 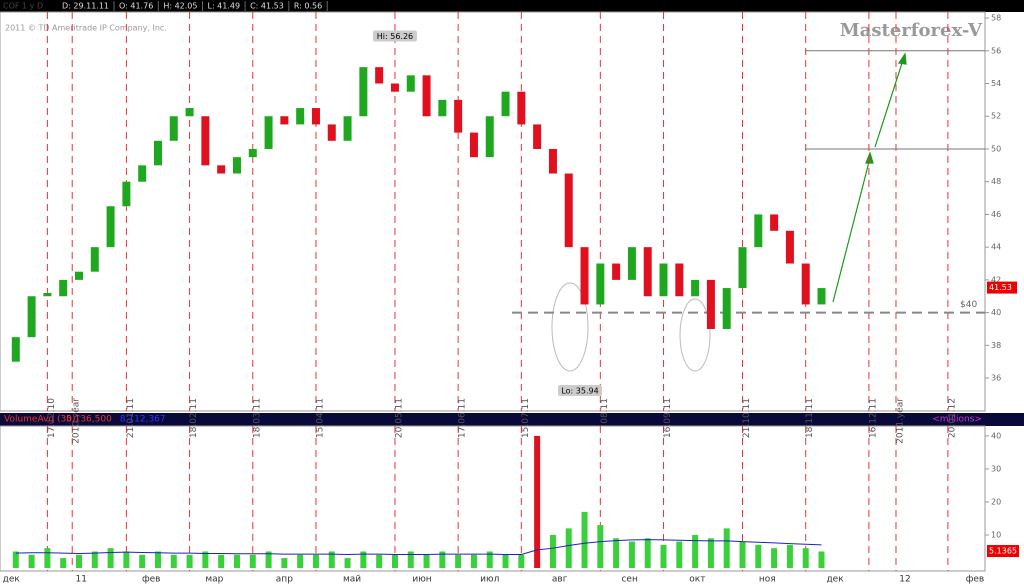 I want to click on event-label: 2011.year, so click(x=900, y=421).